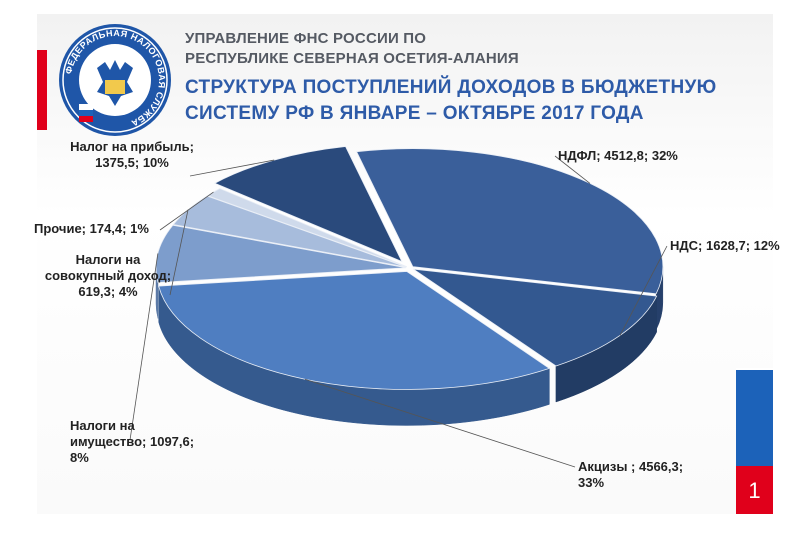  Describe the element at coordinates (414, 113) in the screenshot. I see `chart-title-line-2: СИСТЕМУ РФ В ЯНВАРЕ – ОКТЯБРЕ 2017 ГОДА` at that location.